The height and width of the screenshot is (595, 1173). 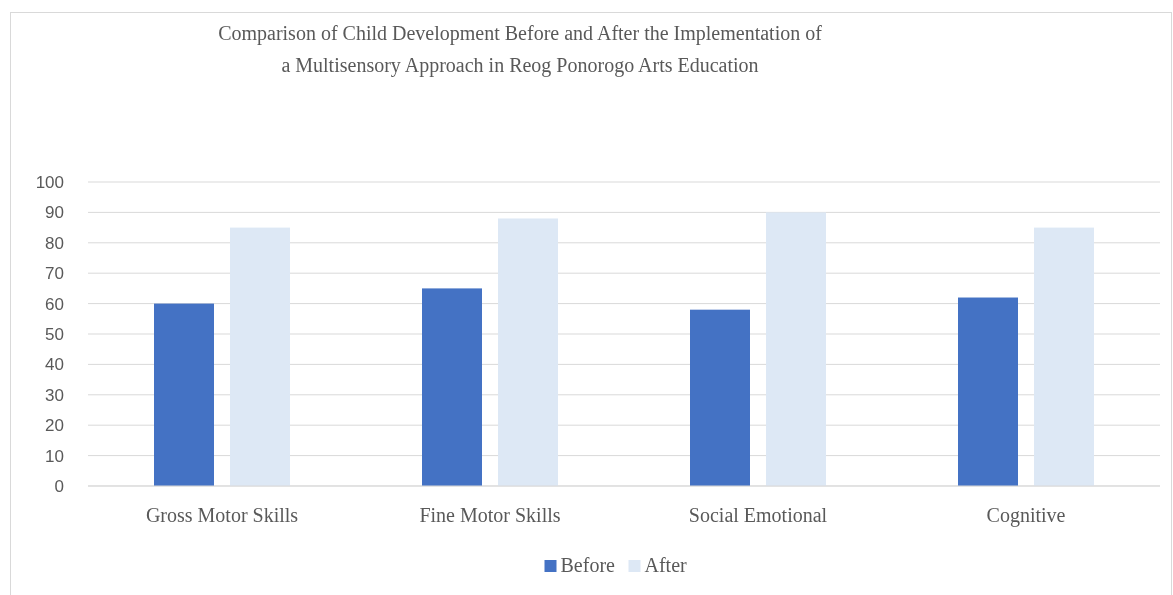 What do you see at coordinates (758, 515) in the screenshot?
I see `x-tick-label: Social Emotional` at bounding box center [758, 515].